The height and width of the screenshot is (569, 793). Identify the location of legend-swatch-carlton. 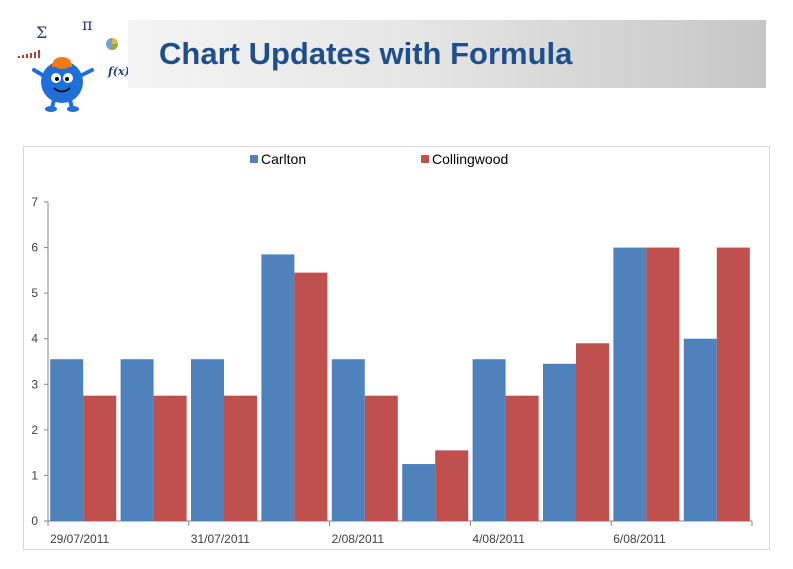
(254, 159).